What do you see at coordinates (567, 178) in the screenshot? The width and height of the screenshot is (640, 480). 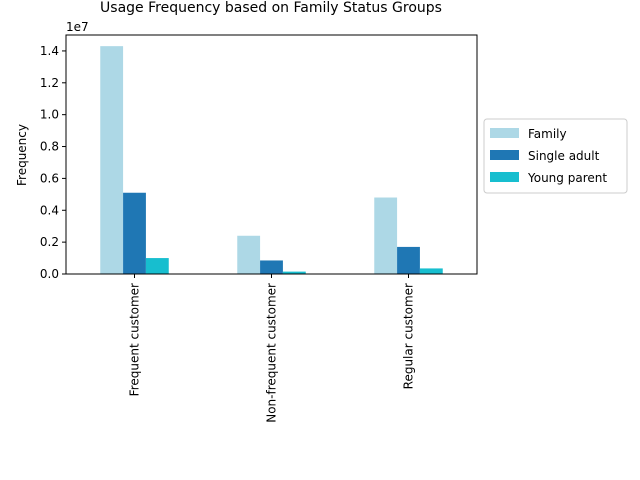 I see `legend-label: Young parent` at bounding box center [567, 178].